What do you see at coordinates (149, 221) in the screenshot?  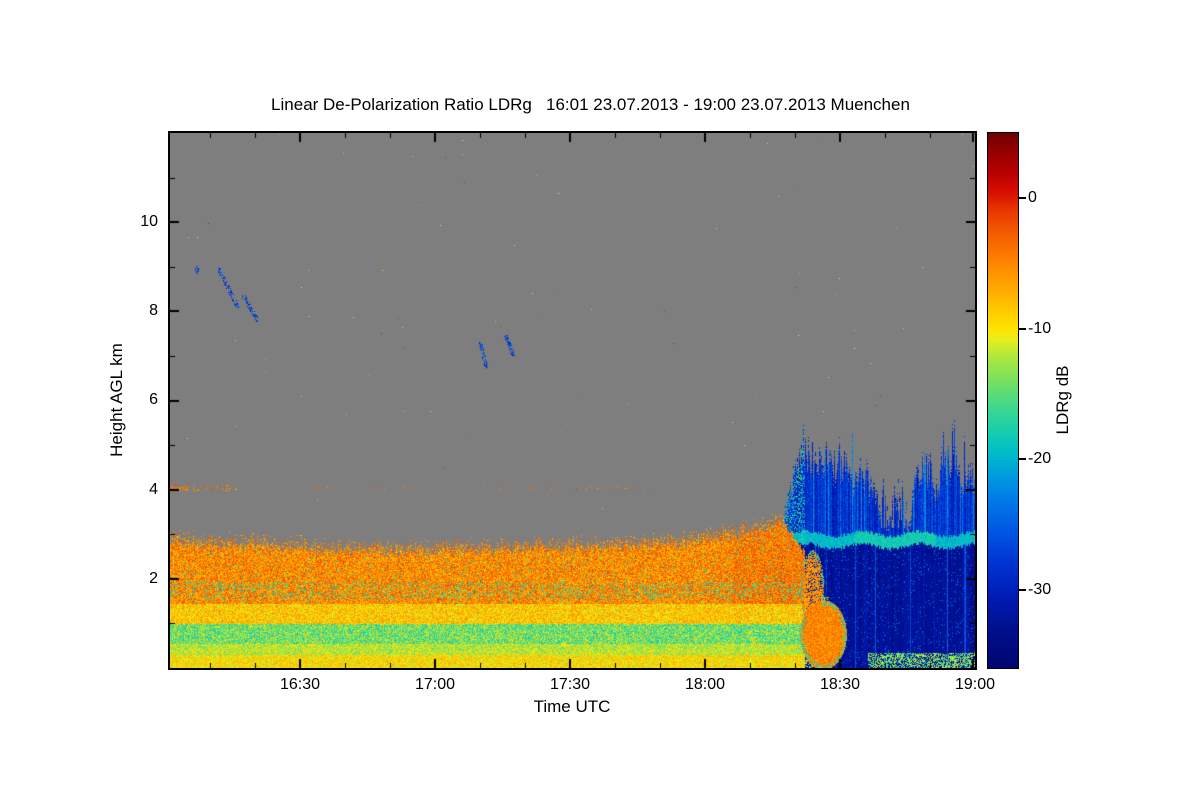 I see `y-tick-label: 10` at bounding box center [149, 221].